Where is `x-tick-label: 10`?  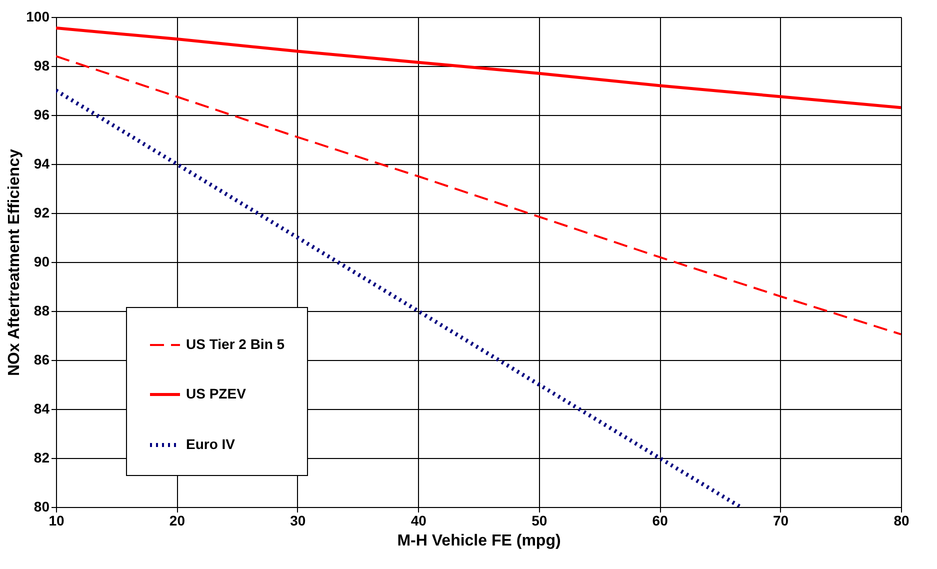
x-tick-label: 10 is located at coordinates (56, 520).